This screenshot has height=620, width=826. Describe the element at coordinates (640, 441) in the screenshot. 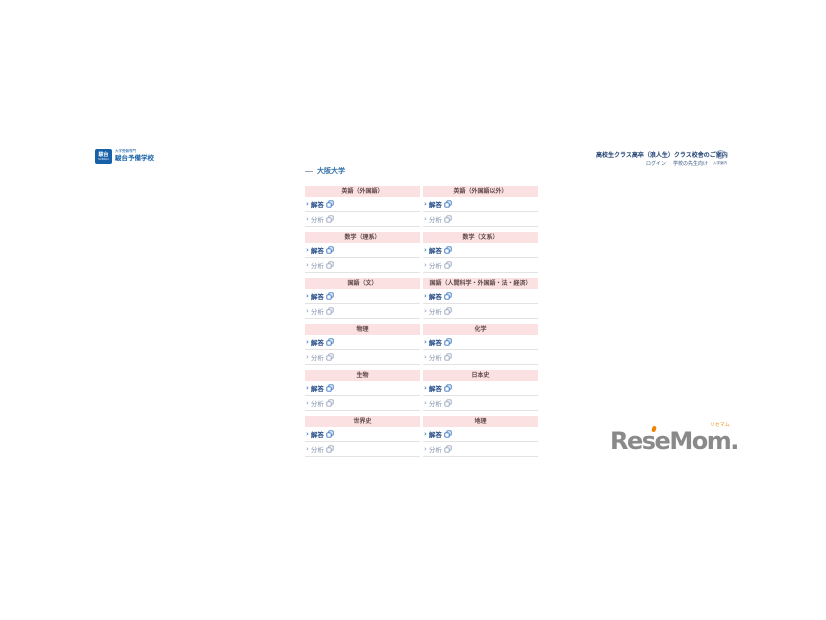

I see `resemom-logo-left: Rese` at that location.